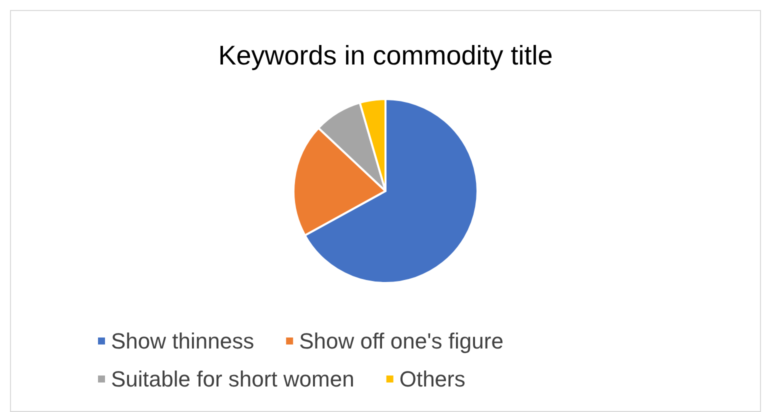 Image resolution: width=771 pixels, height=412 pixels. Describe the element at coordinates (432, 379) in the screenshot. I see `legend-label: Others` at that location.